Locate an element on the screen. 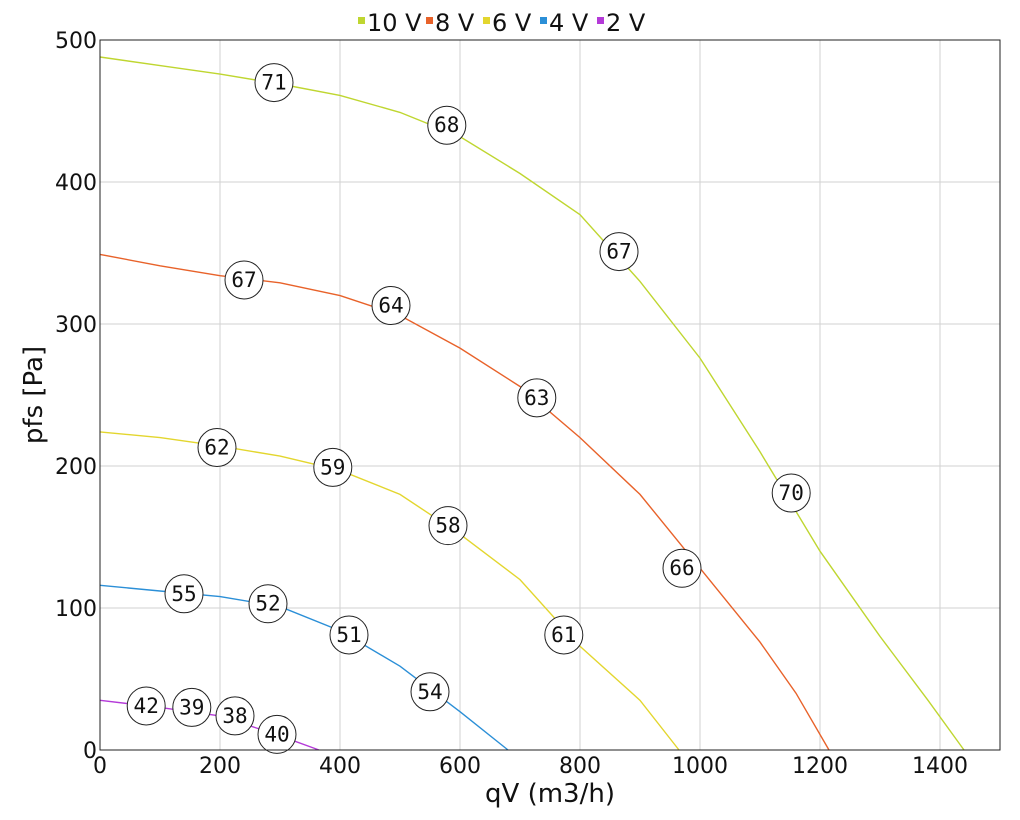  y-tick-label: 100 is located at coordinates (76, 609).